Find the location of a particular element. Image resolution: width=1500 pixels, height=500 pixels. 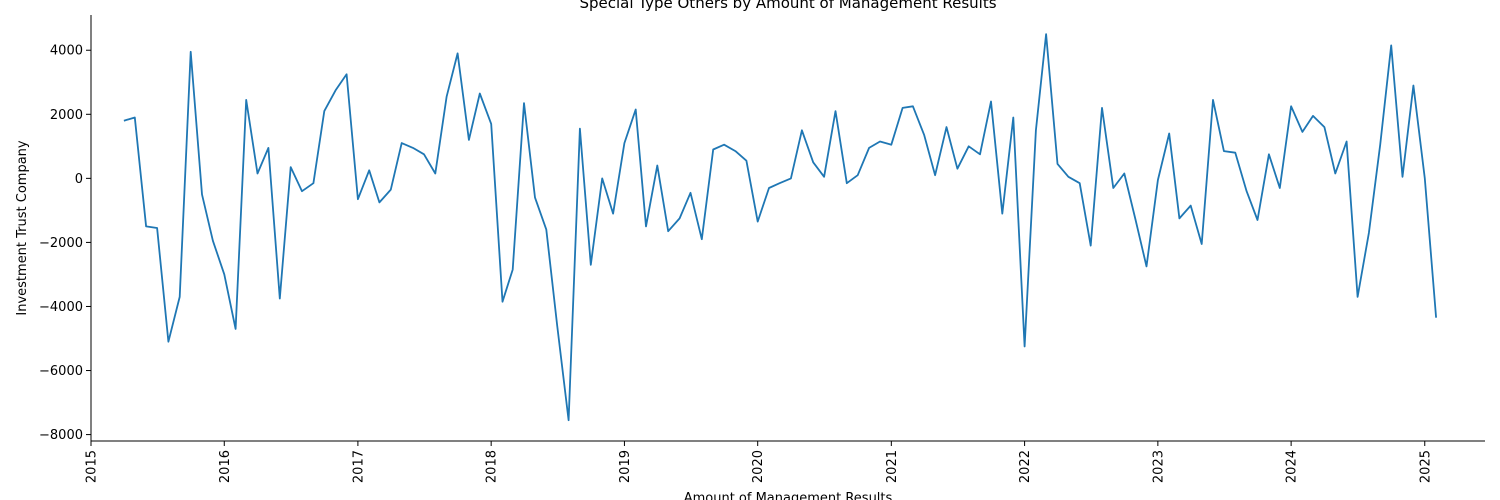

x-axis-label: Amount of Management Results is located at coordinates (788, 495).